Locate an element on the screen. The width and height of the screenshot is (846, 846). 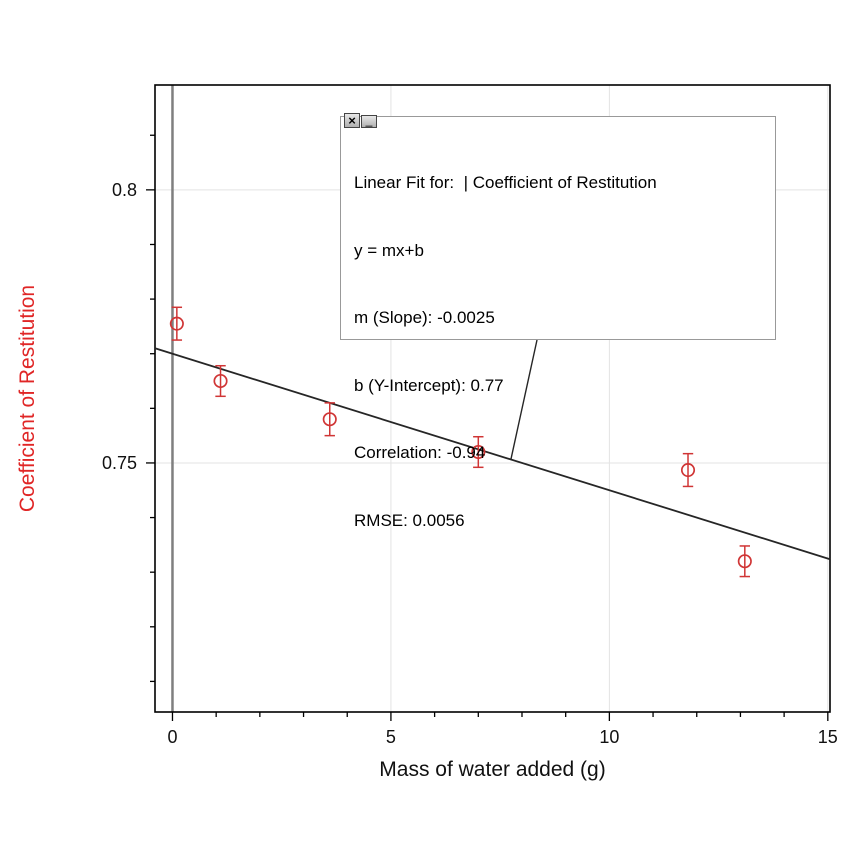
fit-equation: y = mx+b is located at coordinates (389, 250).